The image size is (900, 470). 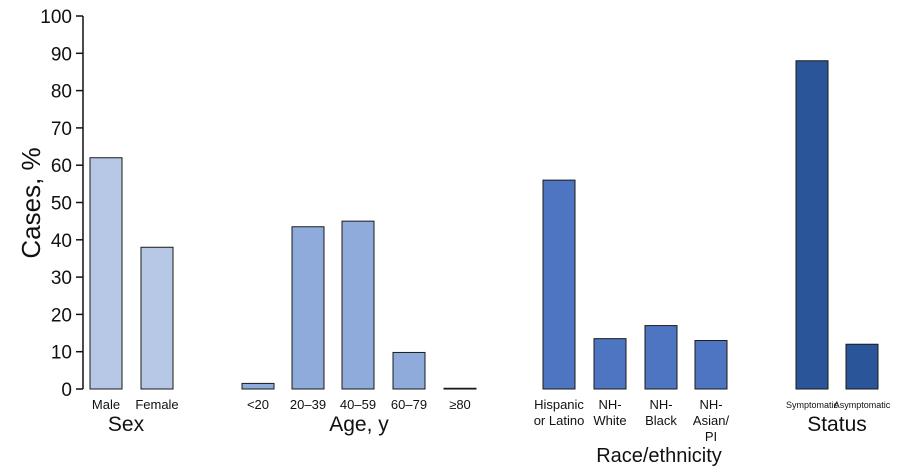 What do you see at coordinates (156, 404) in the screenshot?
I see `x-tick-label: Female` at bounding box center [156, 404].